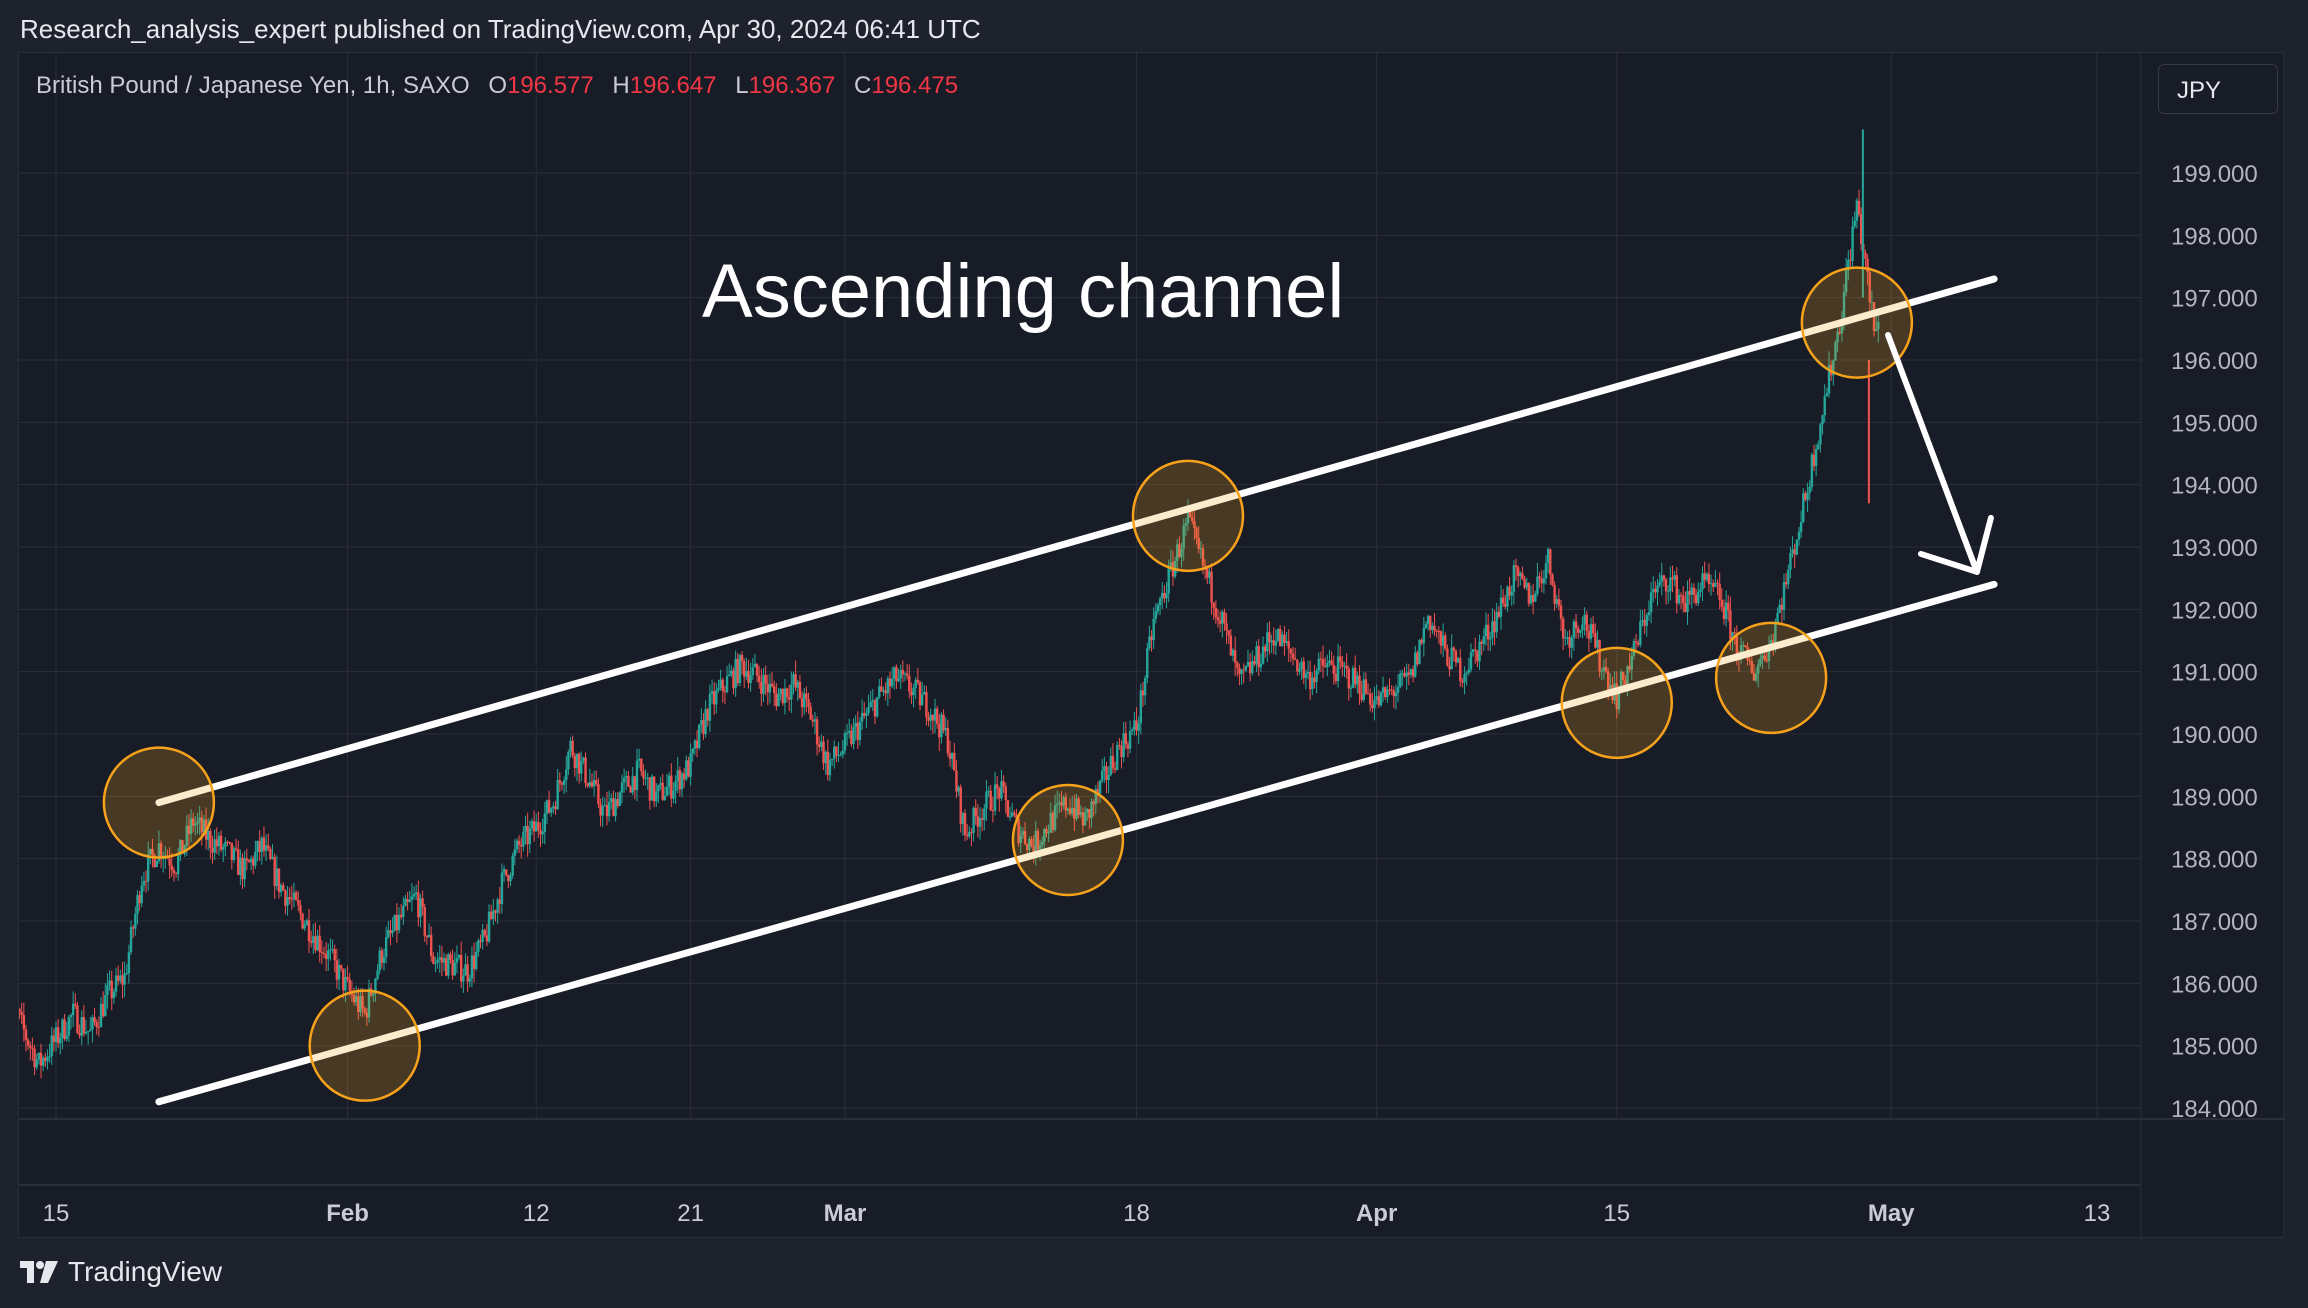 Image resolution: width=2308 pixels, height=1308 pixels. Describe the element at coordinates (2218, 89) in the screenshot. I see `currency-button: JPY` at that location.